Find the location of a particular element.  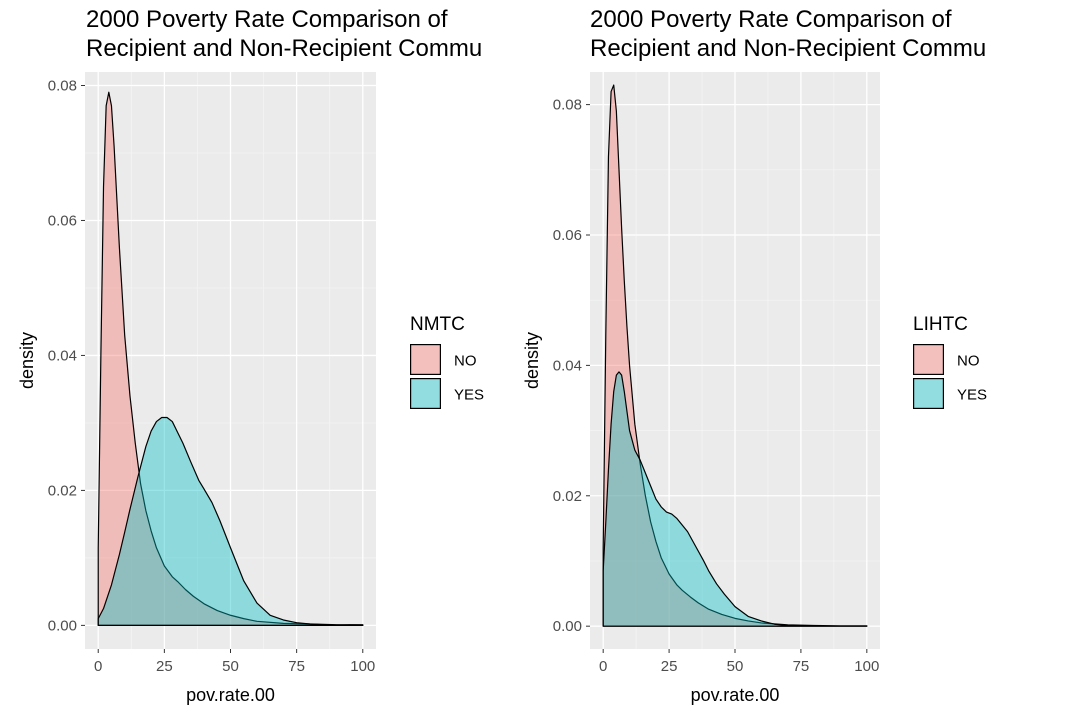

legend-title: LIHTC is located at coordinates (940, 324).